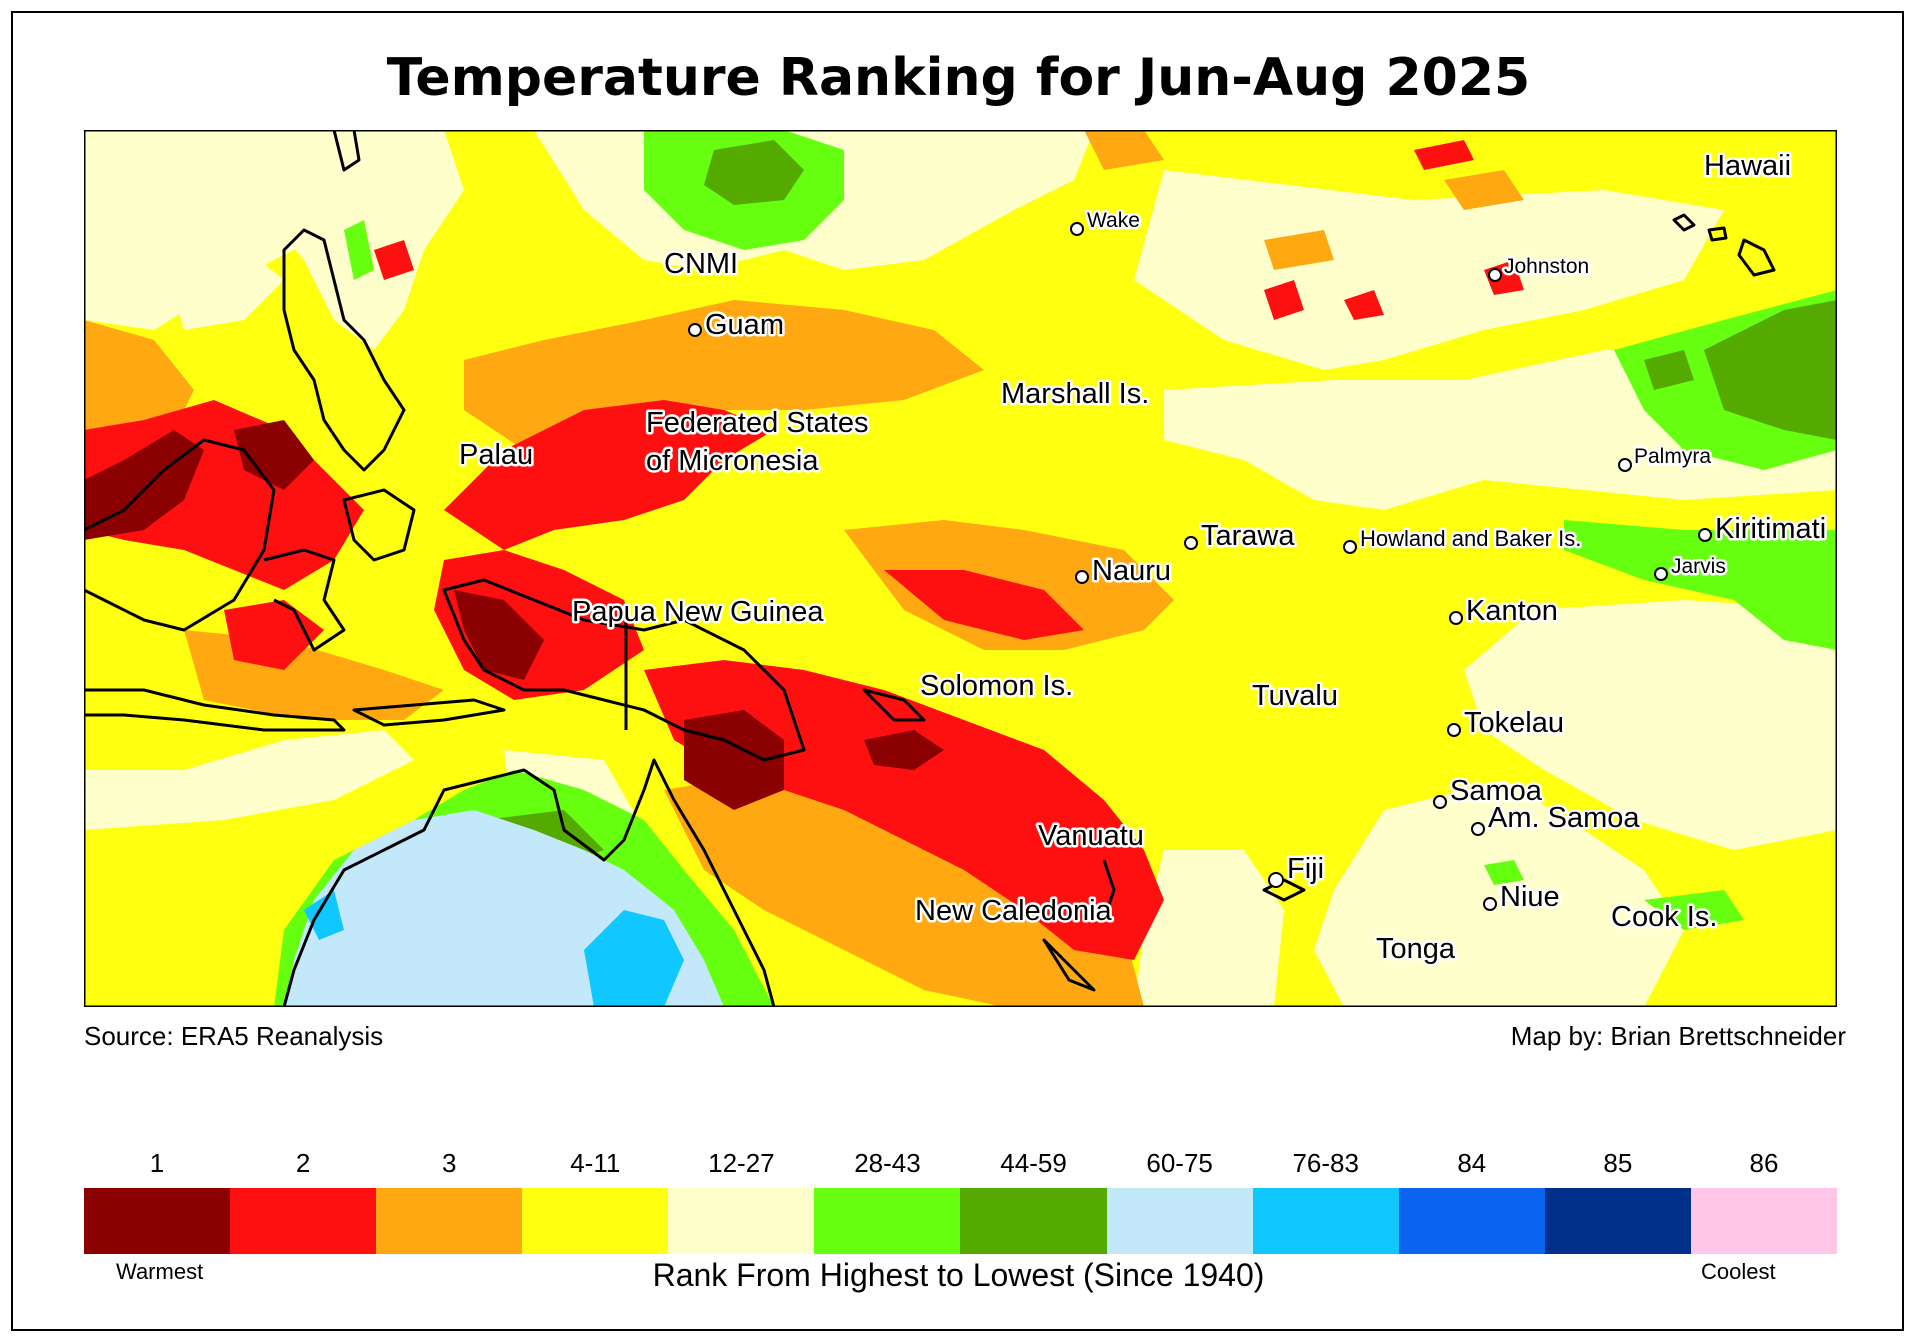 The width and height of the screenshot is (1917, 1342). What do you see at coordinates (695, 330) in the screenshot?
I see `marker-guam` at bounding box center [695, 330].